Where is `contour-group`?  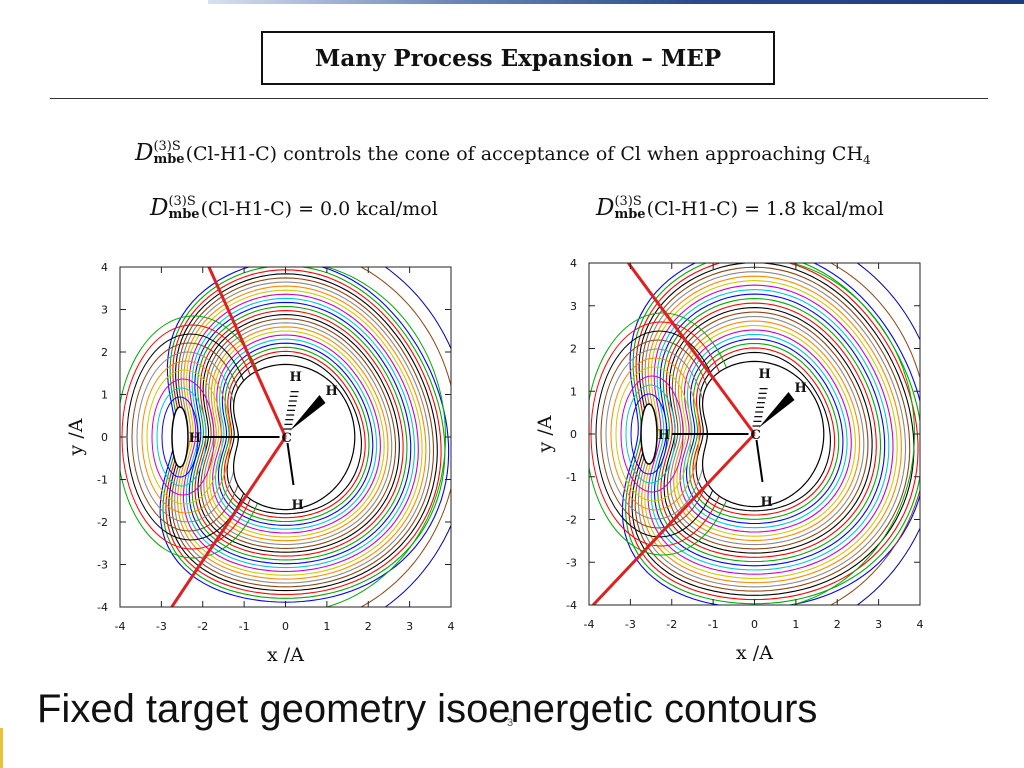 contour-group is located at coordinates (754, 434).